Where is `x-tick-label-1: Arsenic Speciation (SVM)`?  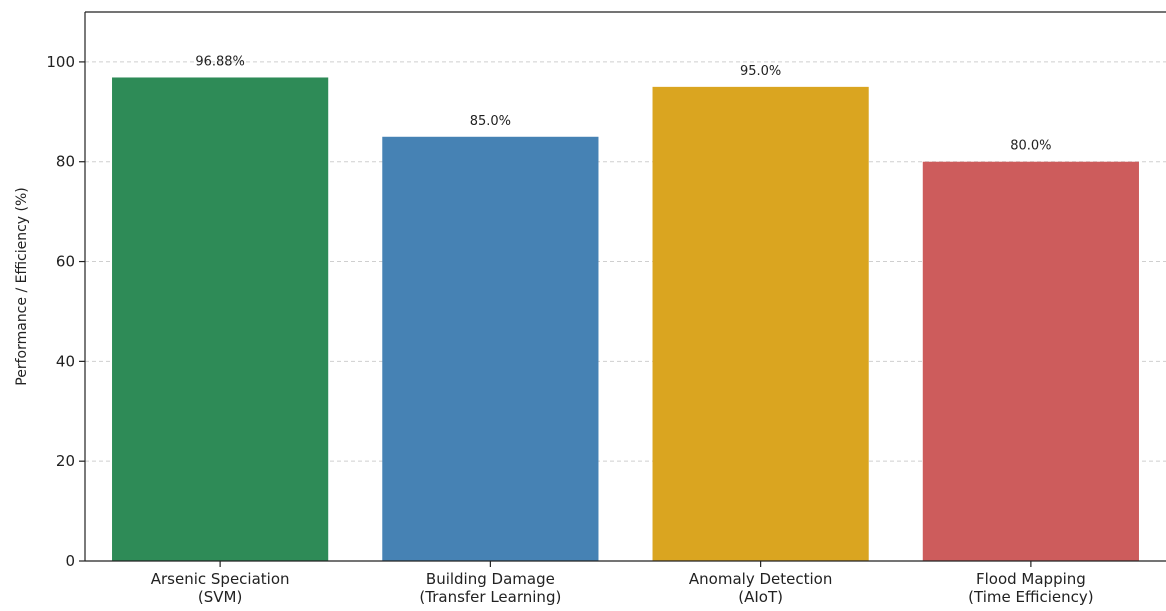
x-tick-label-1: Arsenic Speciation (SVM) is located at coordinates (220, 588).